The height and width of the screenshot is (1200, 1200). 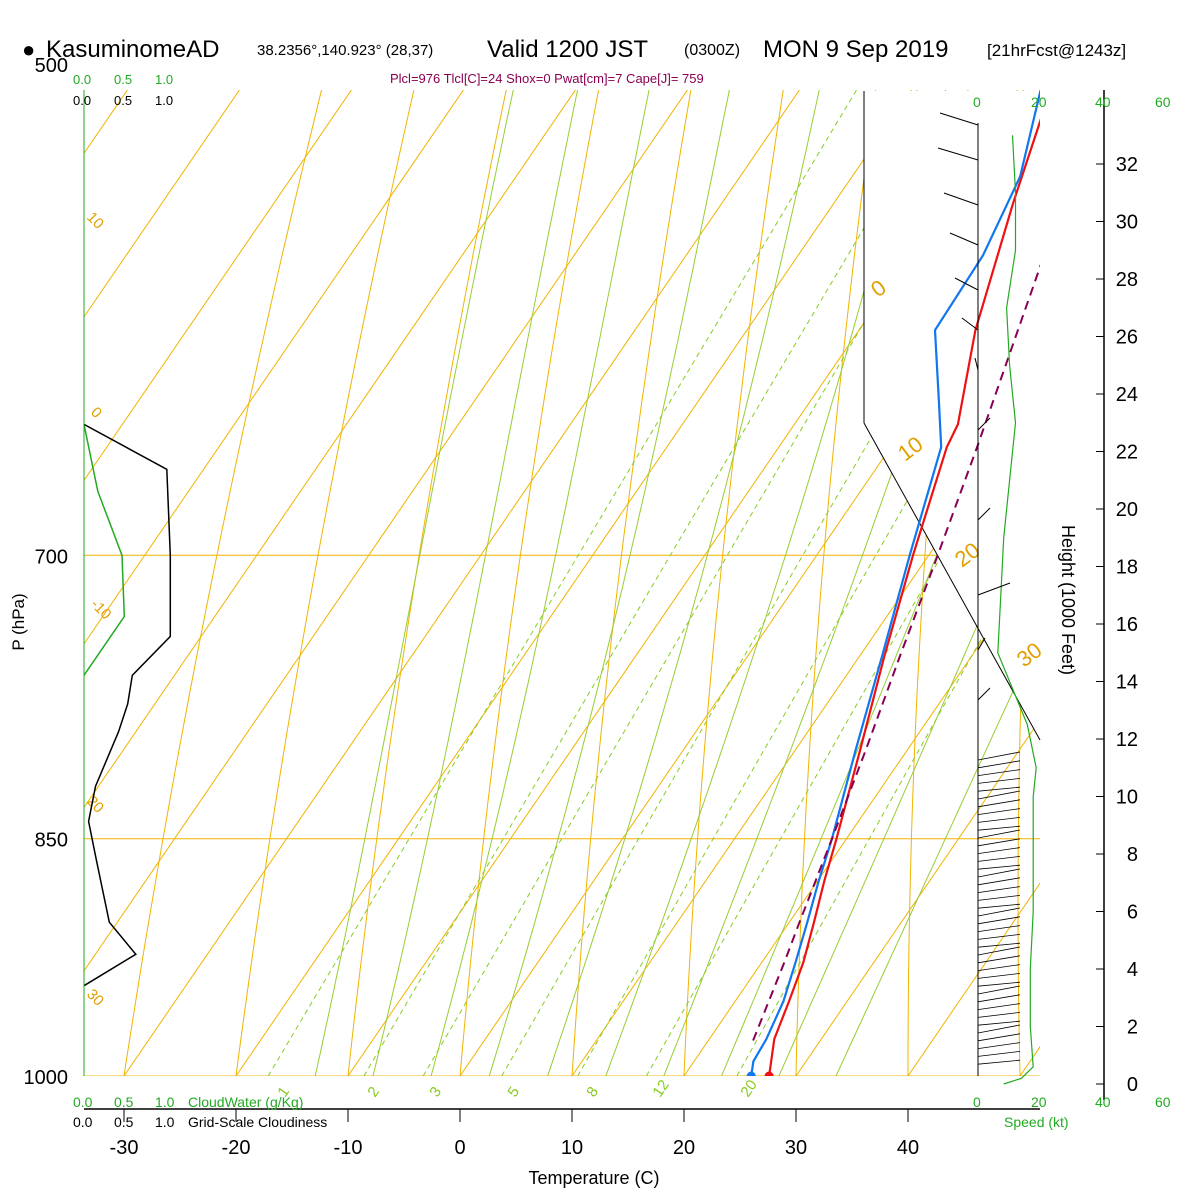 What do you see at coordinates (1103, 102) in the screenshot?
I see `speed-tick-top-40: 40` at bounding box center [1103, 102].